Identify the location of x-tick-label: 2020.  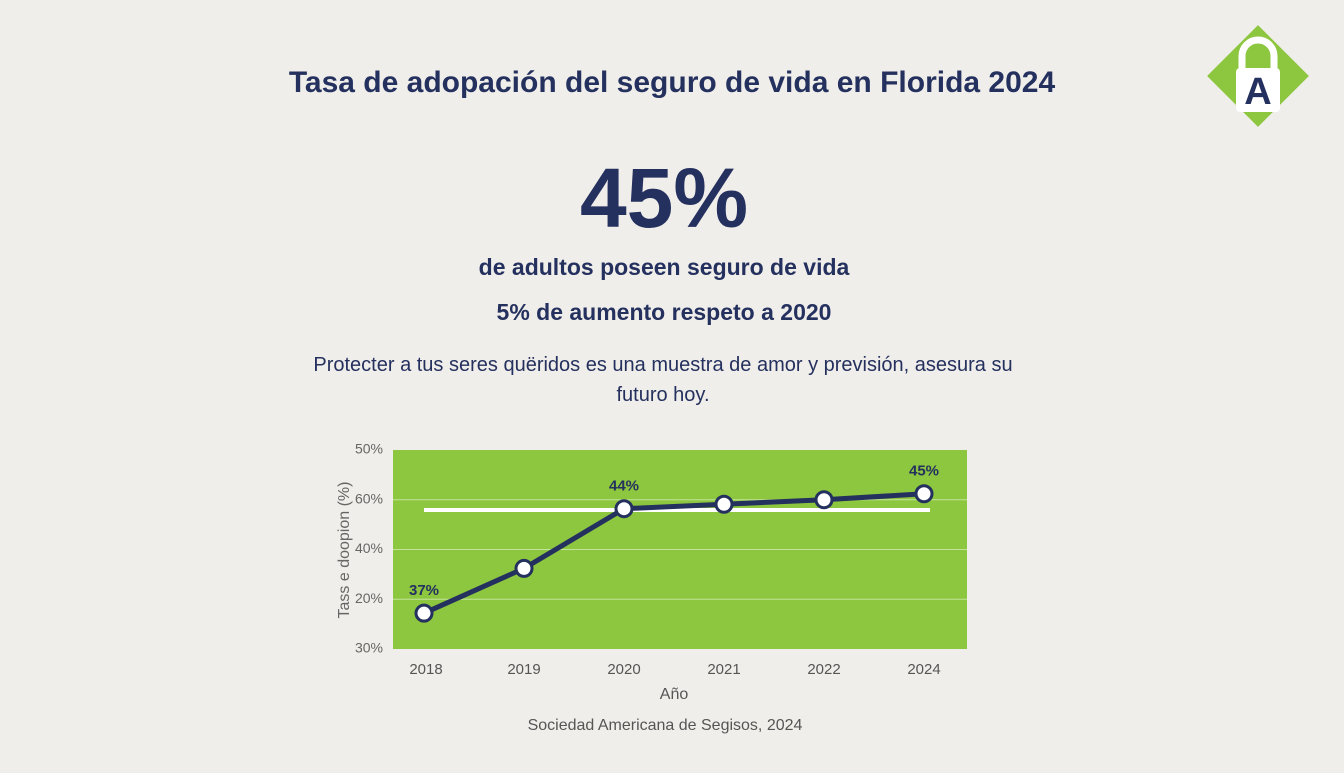
(623, 669).